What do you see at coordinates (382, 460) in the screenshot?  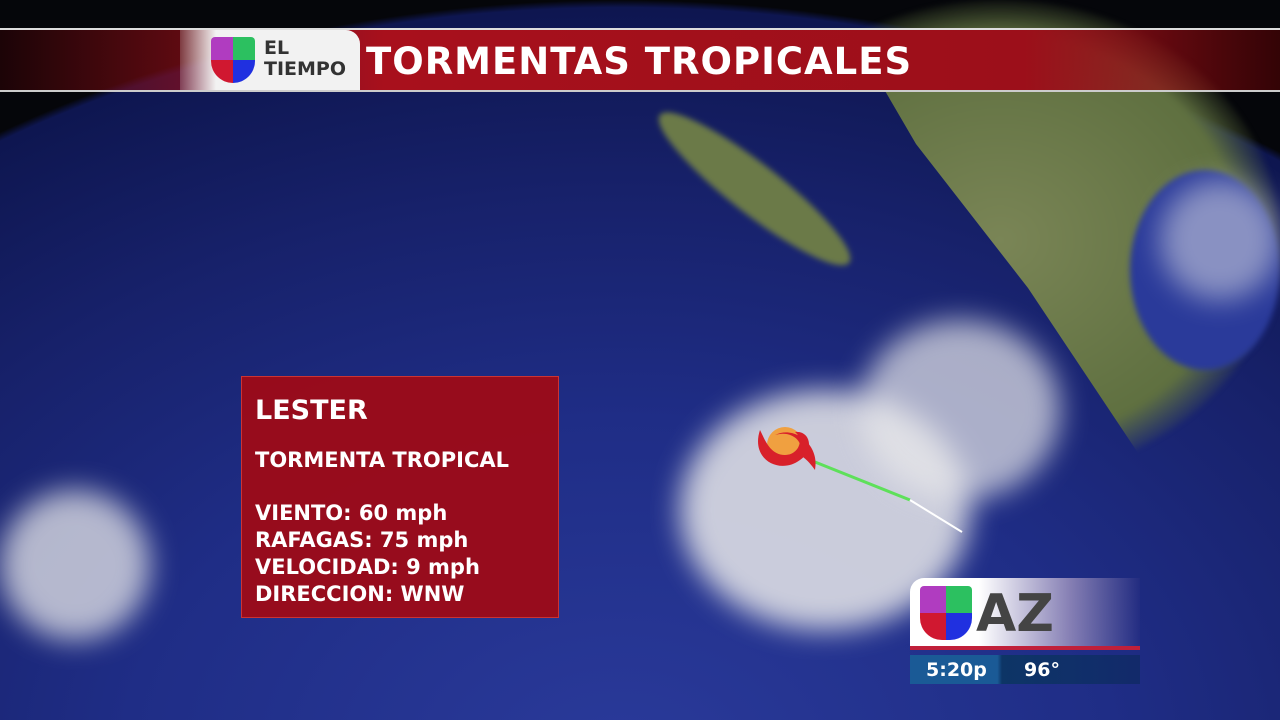 I see `storm-type: TORMENTA TROPICAL` at bounding box center [382, 460].